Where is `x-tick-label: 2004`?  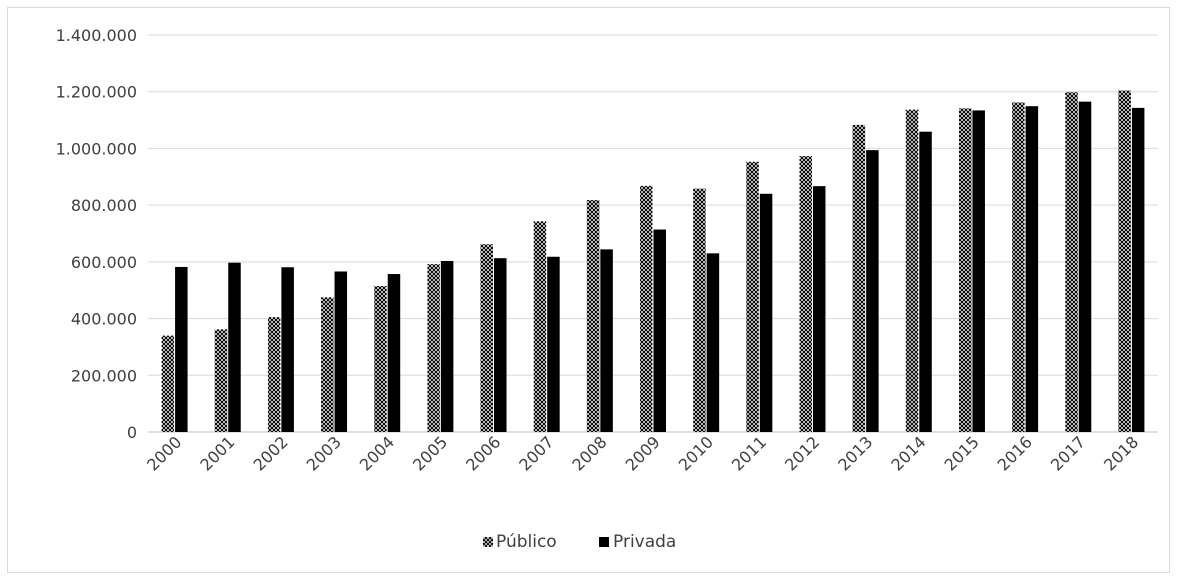 x-tick-label: 2004 is located at coordinates (377, 453).